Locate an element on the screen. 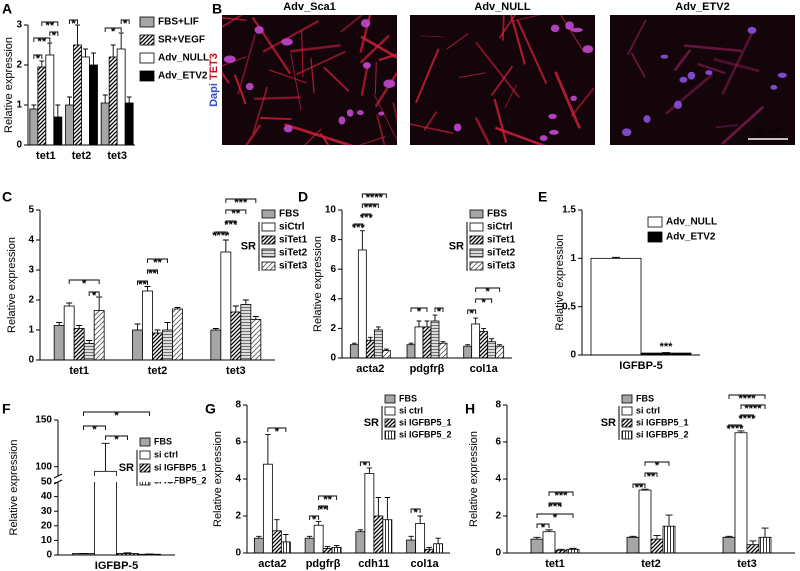 The width and height of the screenshot is (800, 571). panel-letter: G is located at coordinates (210, 409).